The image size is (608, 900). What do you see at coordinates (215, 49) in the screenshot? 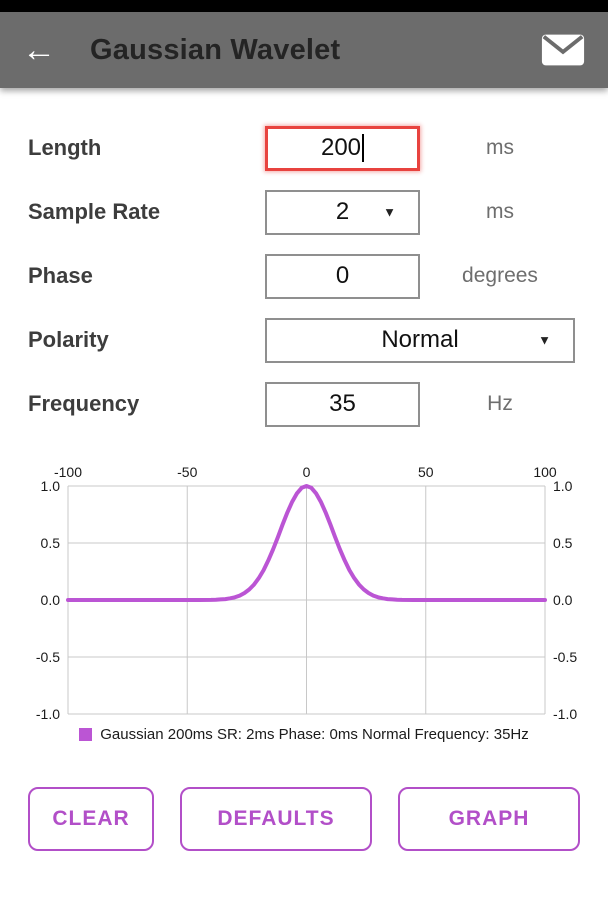
I see `page-title: Gaussian Wavelet` at bounding box center [215, 49].